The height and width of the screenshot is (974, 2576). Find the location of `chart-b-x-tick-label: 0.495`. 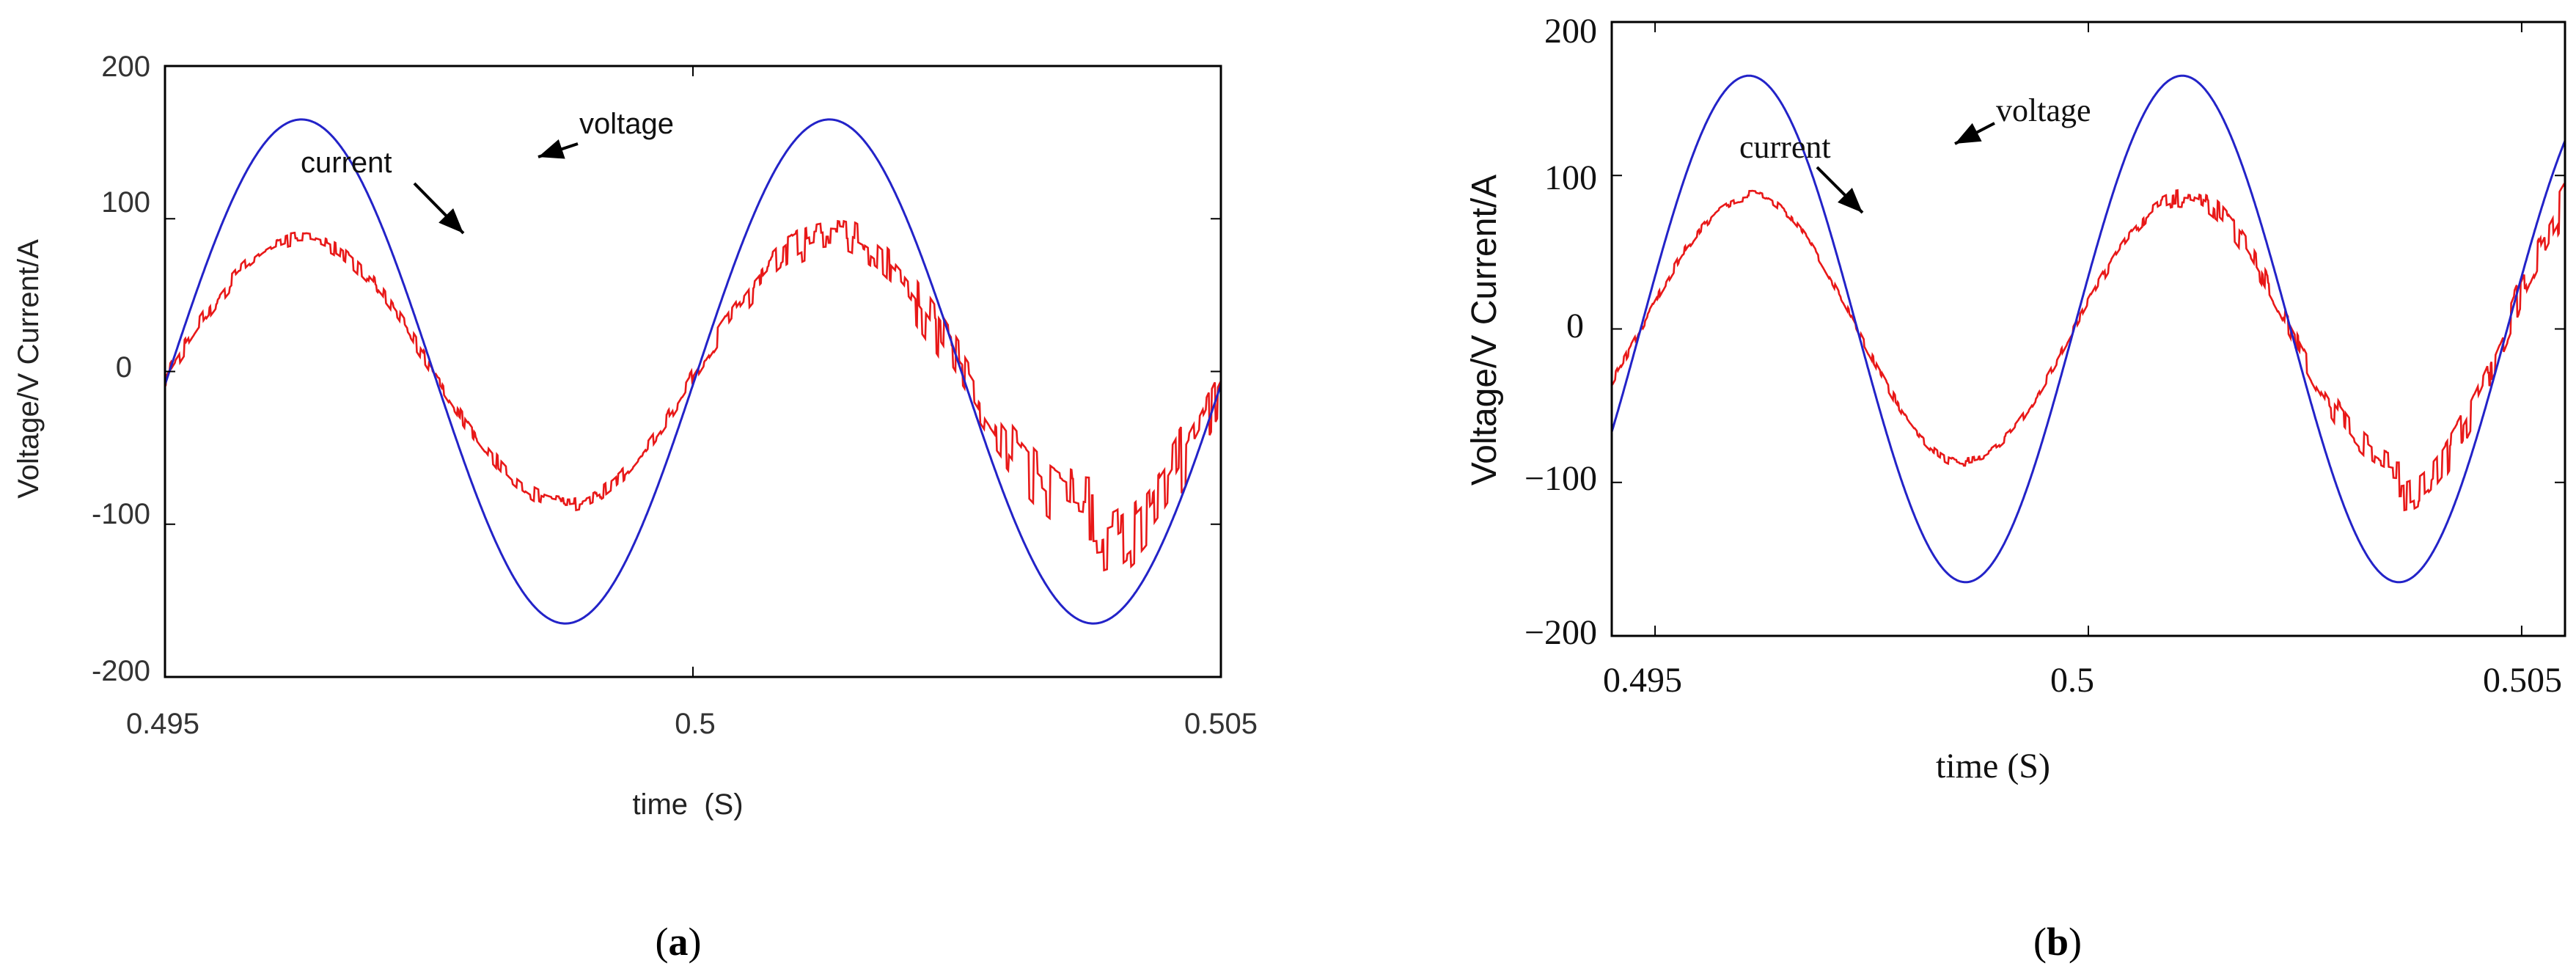

chart-b-x-tick-label: 0.495 is located at coordinates (1643, 680).